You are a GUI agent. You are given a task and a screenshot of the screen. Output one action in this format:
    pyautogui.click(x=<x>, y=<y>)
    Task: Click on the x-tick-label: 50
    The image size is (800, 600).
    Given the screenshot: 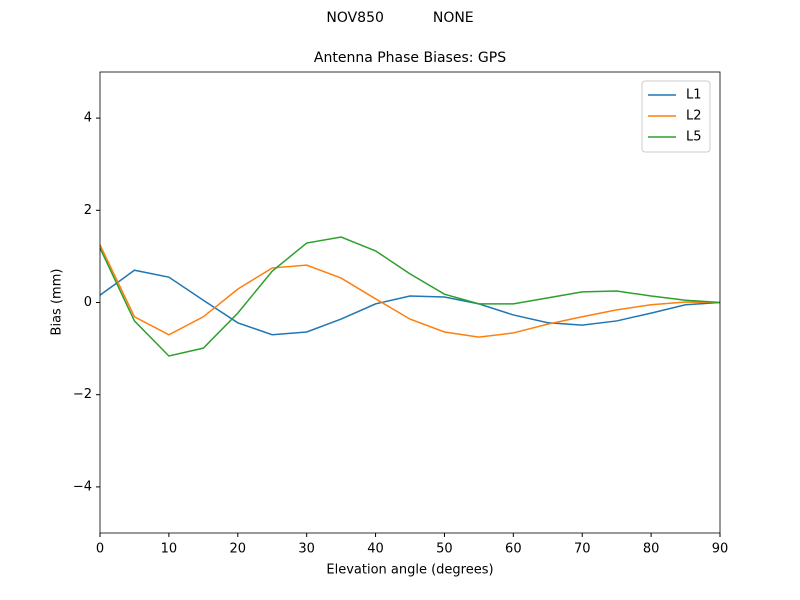 What is the action you would take?
    pyautogui.click(x=444, y=549)
    